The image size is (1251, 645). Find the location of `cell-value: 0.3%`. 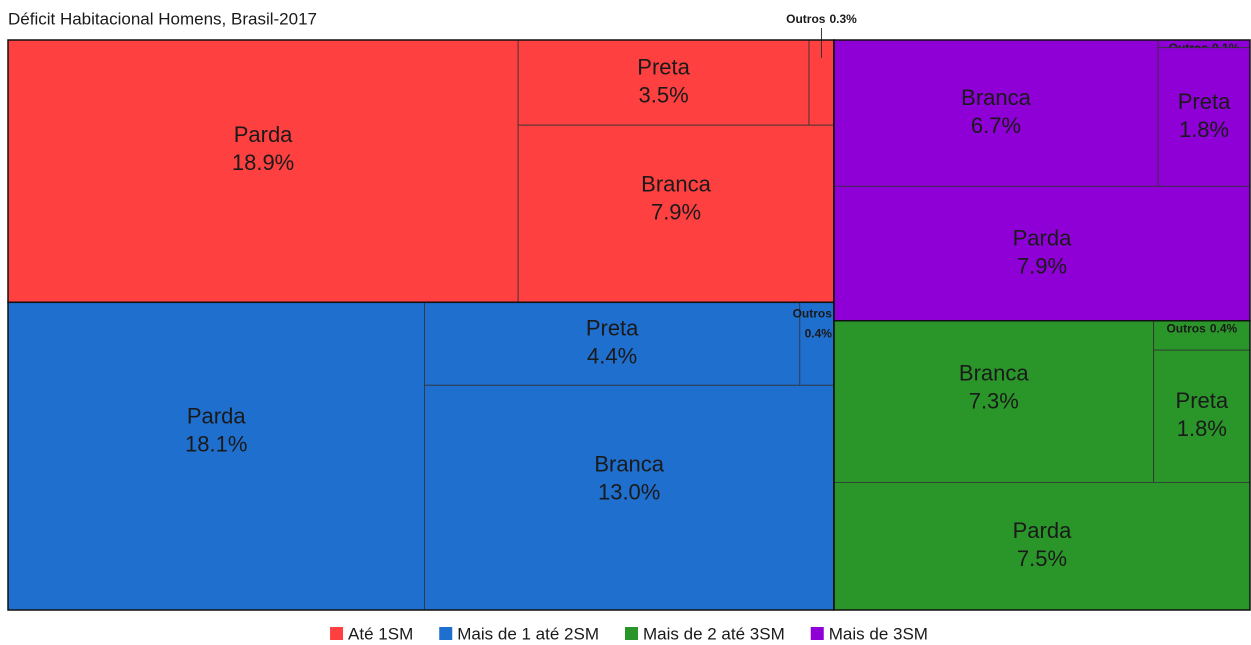

cell-value: 0.3% is located at coordinates (843, 19).